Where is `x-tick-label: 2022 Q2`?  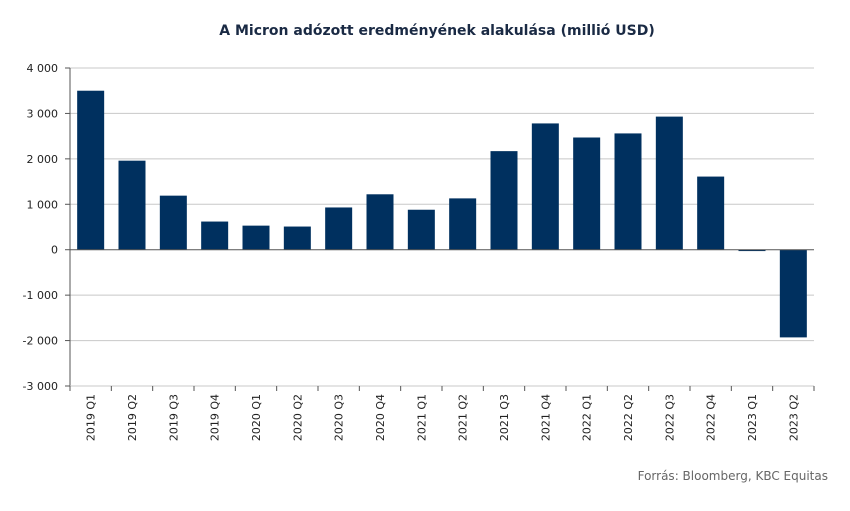 x-tick-label: 2022 Q2 is located at coordinates (628, 417).